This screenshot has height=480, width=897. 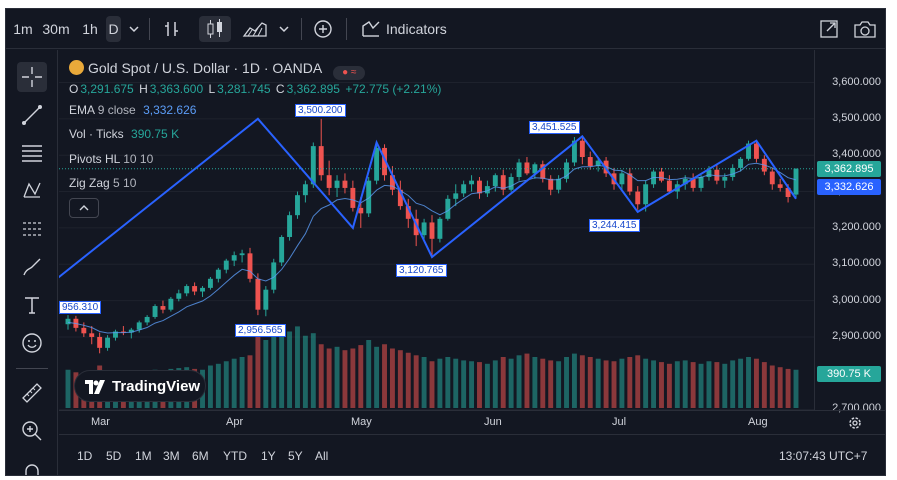 I want to click on clock-timezone: 13:07:43 UTC+7, so click(x=823, y=456).